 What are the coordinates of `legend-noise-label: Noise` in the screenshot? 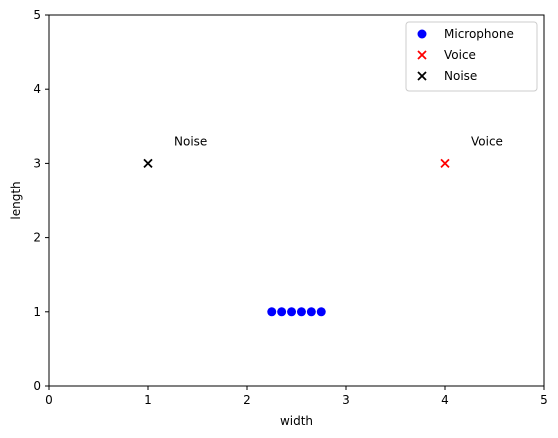 It's located at (460, 76).